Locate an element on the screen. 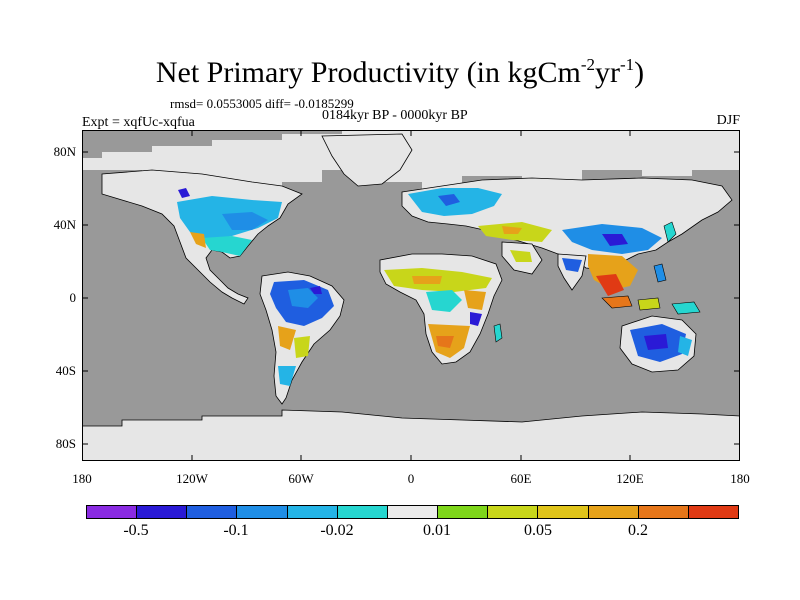  colorbar is located at coordinates (412, 512).